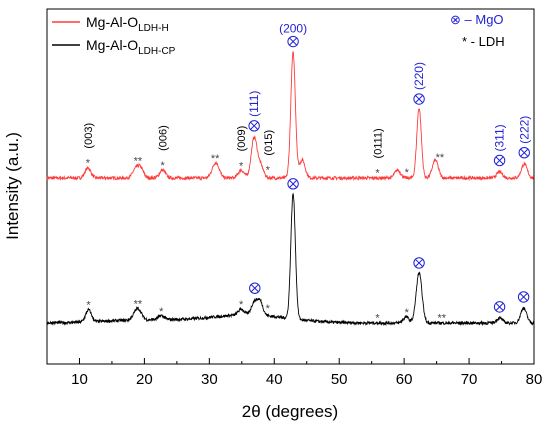 This screenshot has height=432, width=550. I want to click on x-tick-label-60: 60, so click(404, 379).